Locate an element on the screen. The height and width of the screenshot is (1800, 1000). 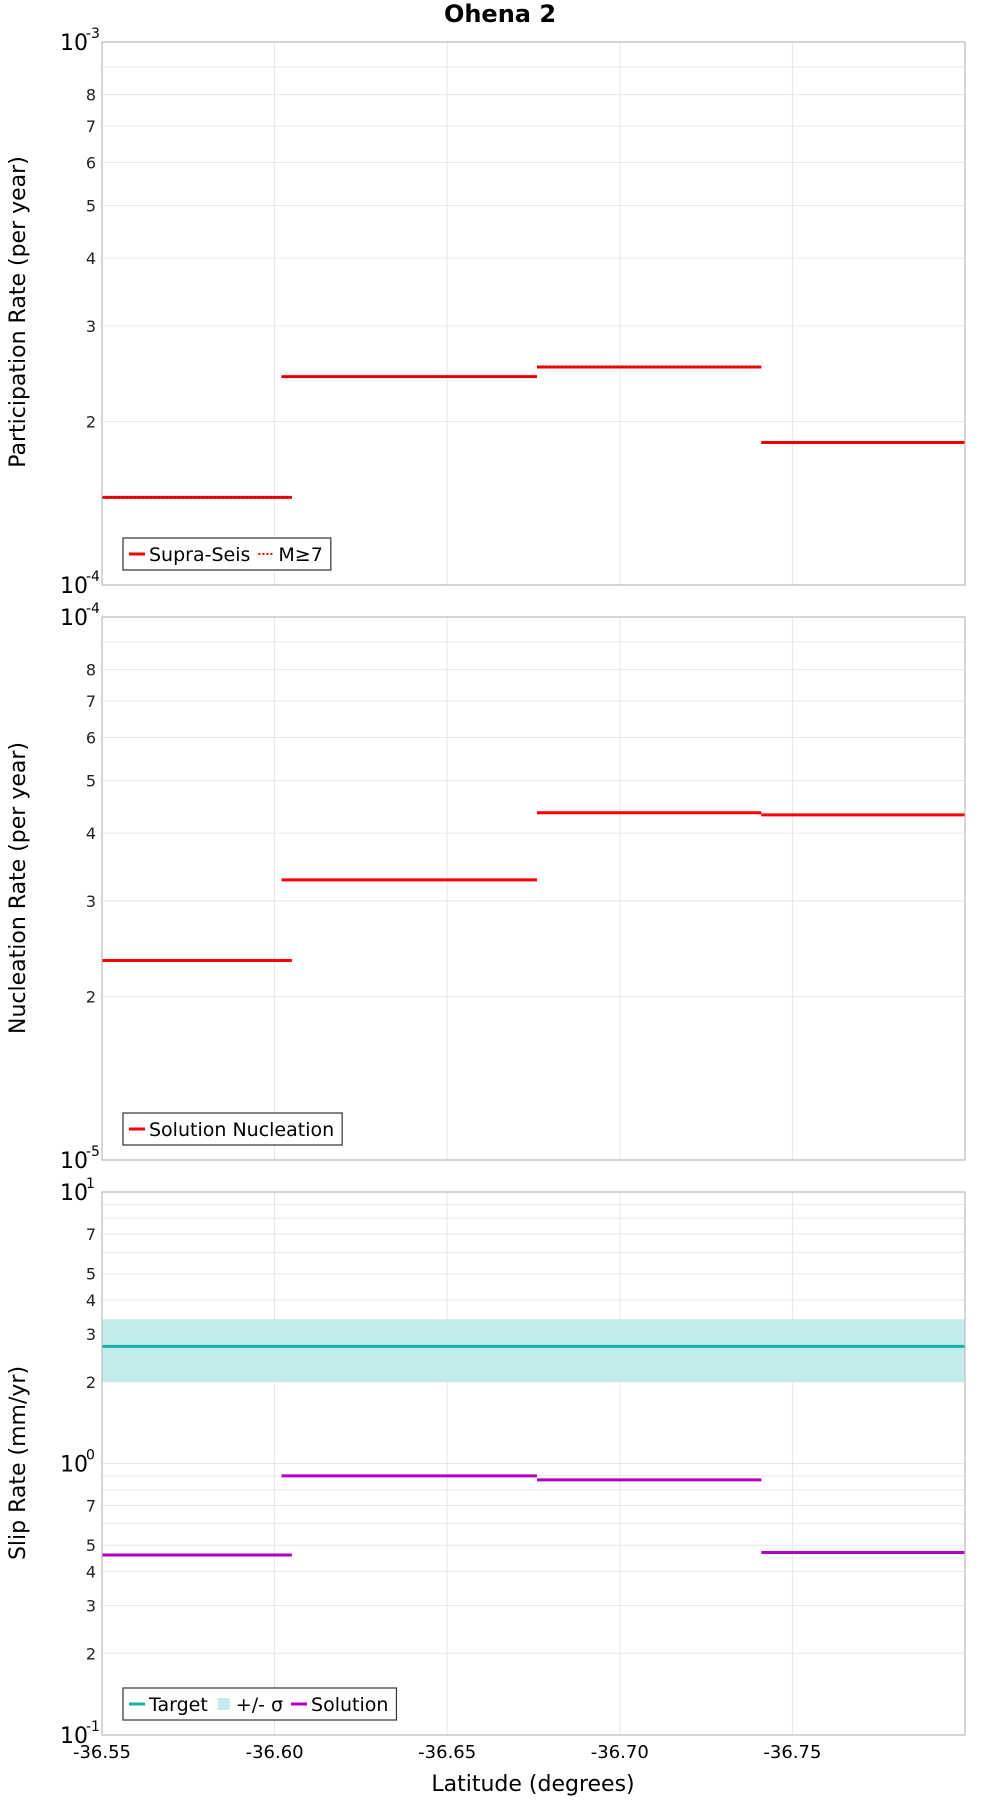
supra-seis-legend-label: Supra-Seis is located at coordinates (199, 555).